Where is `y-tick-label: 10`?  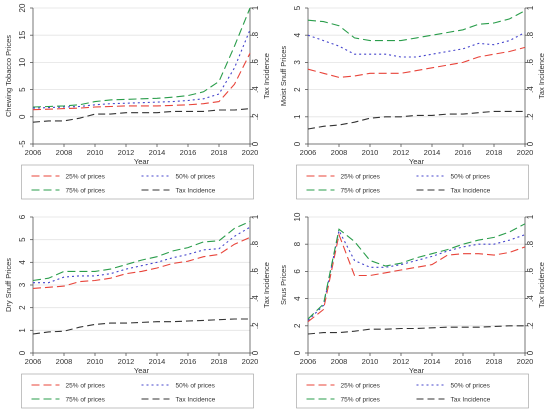 y-tick-label: 10 is located at coordinates (297, 216).